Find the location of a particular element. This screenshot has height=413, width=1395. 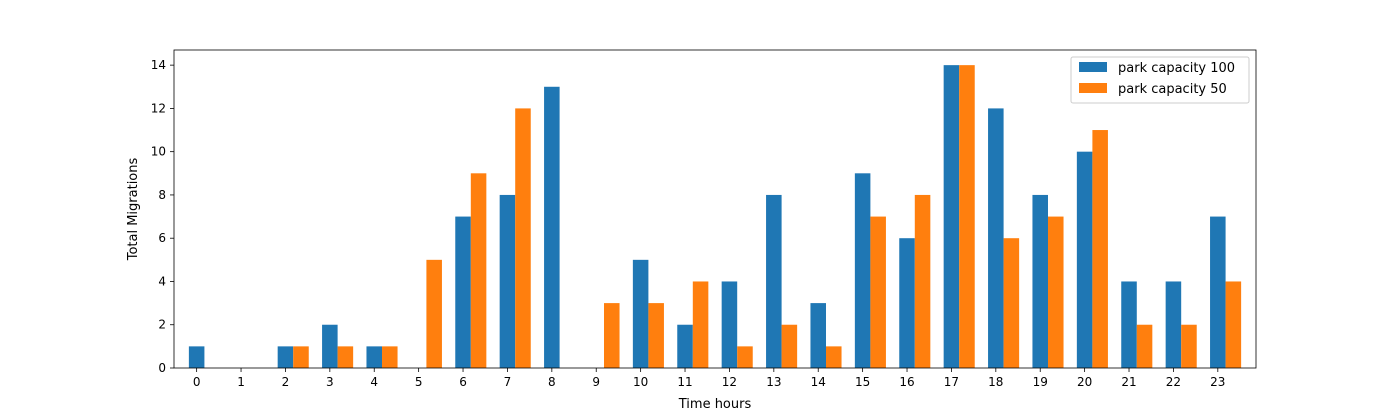

x-tick-label: 6 is located at coordinates (463, 382).